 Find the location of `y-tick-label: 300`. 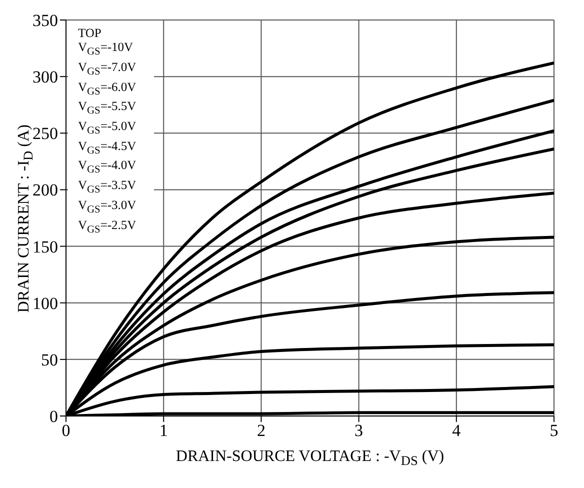

y-tick-label: 300 is located at coordinates (45, 77).